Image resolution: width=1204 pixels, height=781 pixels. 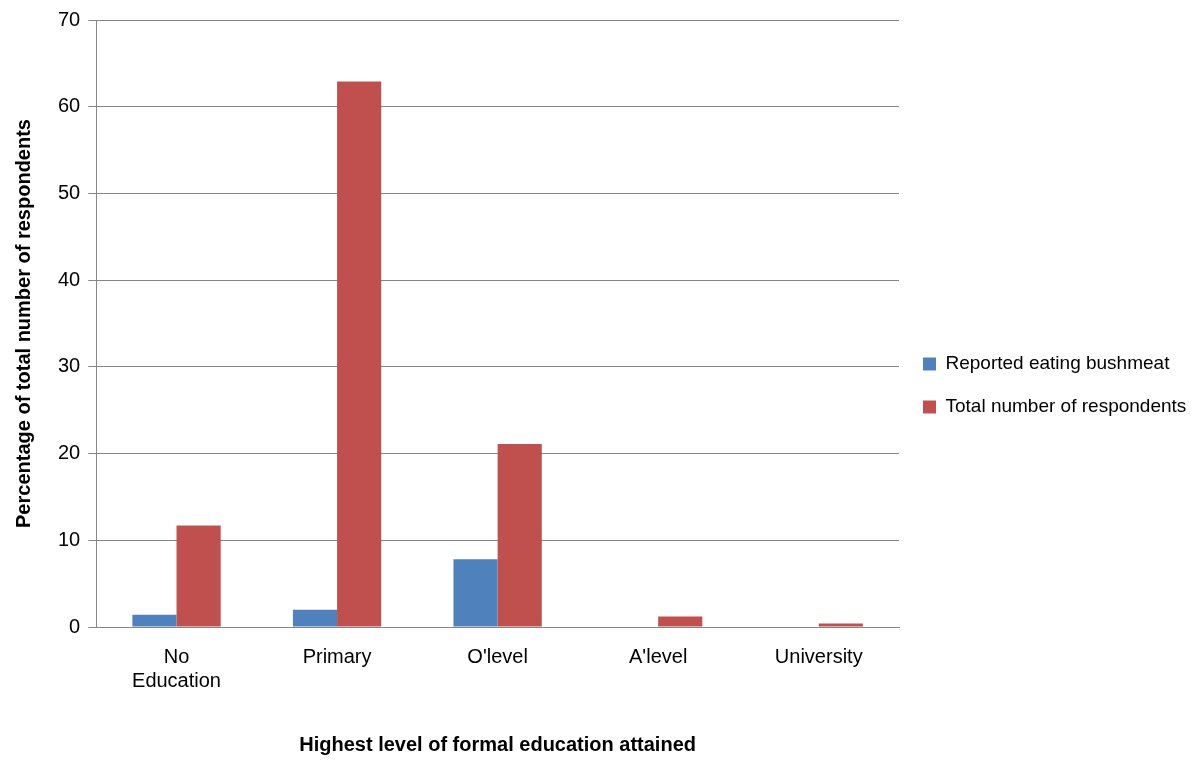 I want to click on y-tick-label: 20, so click(x=69, y=452).